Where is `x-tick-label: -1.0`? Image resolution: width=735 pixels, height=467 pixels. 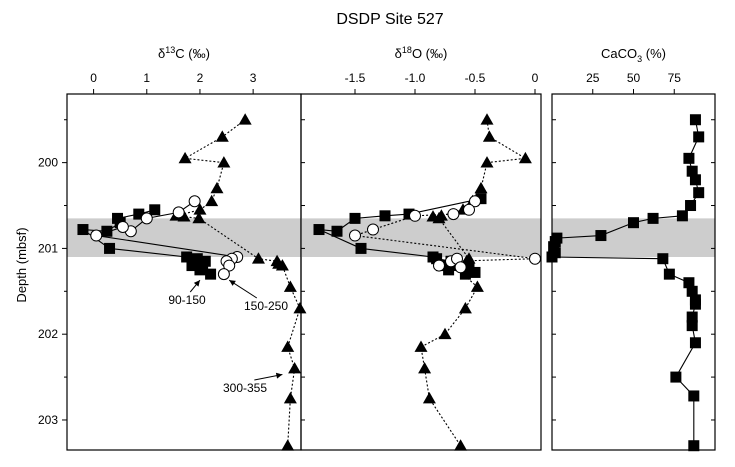 x-tick-label: -1.0 is located at coordinates (415, 78).